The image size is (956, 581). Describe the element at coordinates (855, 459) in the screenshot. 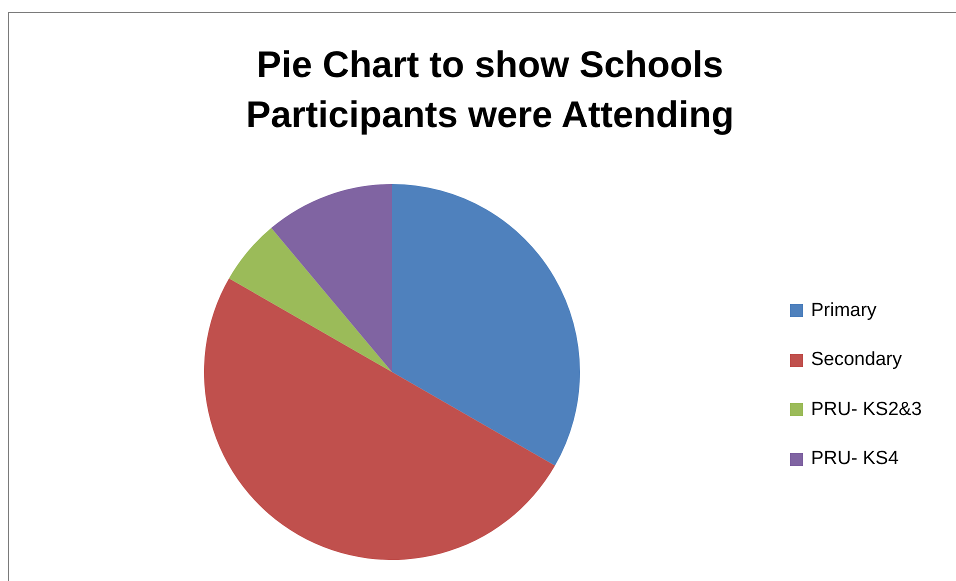

I see `legend-label: PRU- KS4` at that location.